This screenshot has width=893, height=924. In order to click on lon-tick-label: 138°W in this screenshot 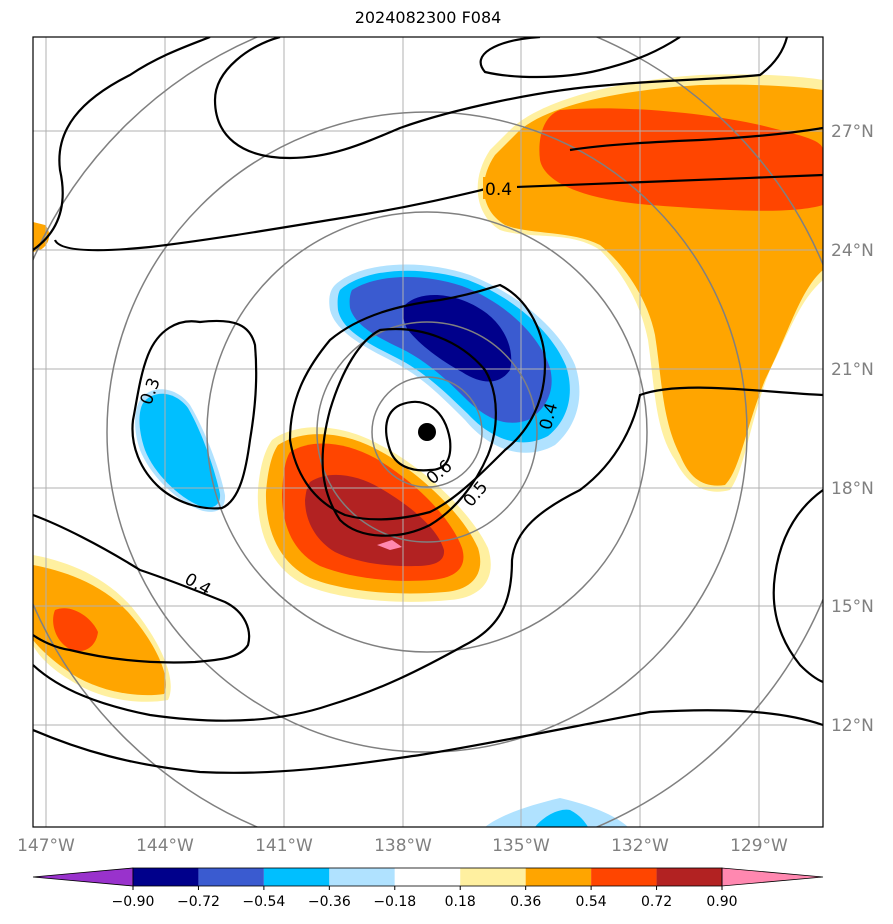, I will do `click(403, 846)`.